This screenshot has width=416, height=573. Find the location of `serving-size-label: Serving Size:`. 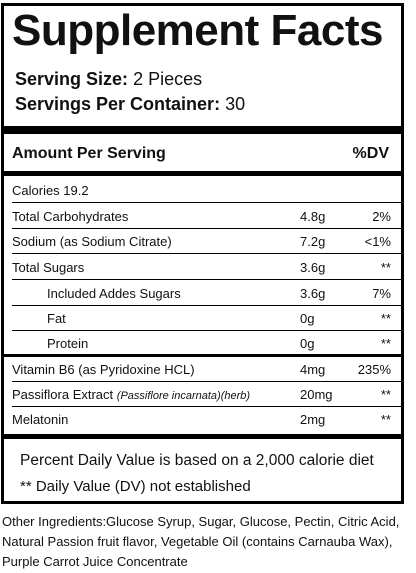

serving-size-label: Serving Size: is located at coordinates (72, 79).